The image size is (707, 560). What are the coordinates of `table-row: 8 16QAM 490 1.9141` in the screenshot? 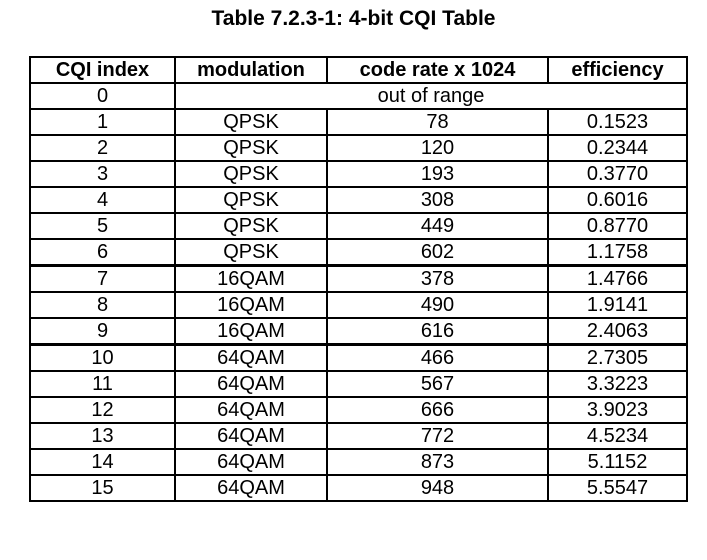 It's located at (358, 305).